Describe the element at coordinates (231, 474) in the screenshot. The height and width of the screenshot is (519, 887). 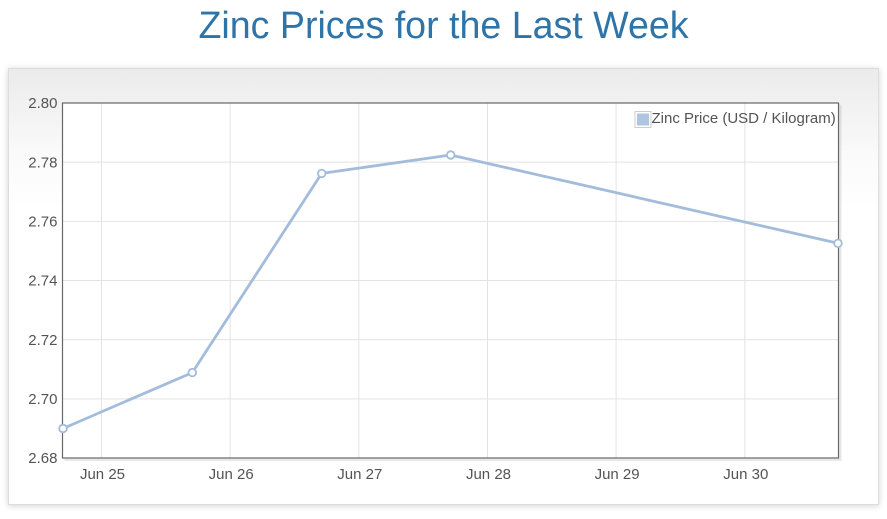
I see `svg-text: Jun 26` at that location.